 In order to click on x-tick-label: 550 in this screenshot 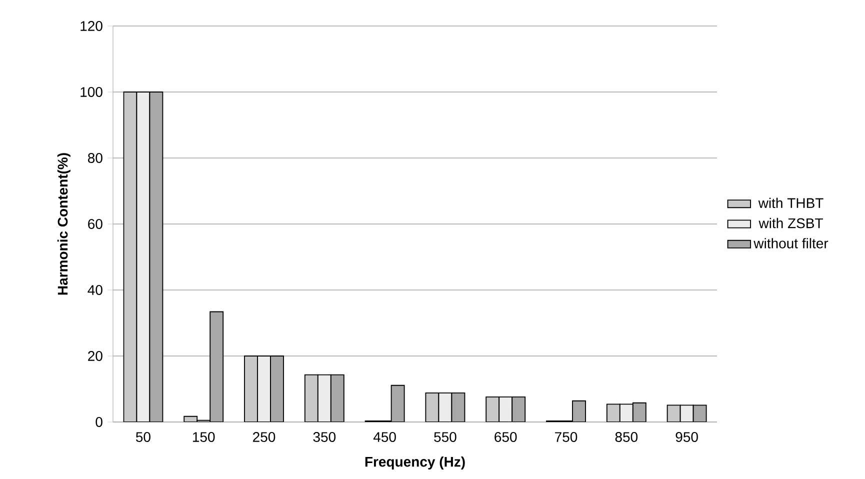, I will do `click(445, 437)`.